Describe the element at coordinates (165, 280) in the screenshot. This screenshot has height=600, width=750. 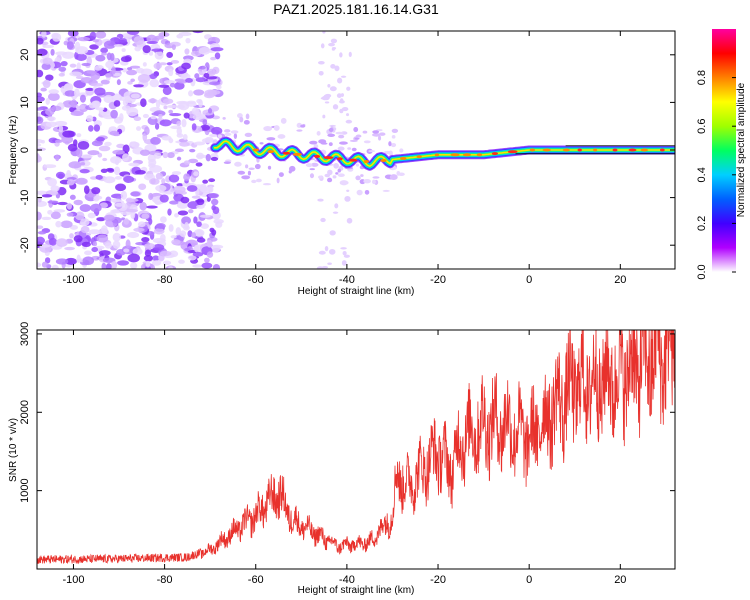
I see `x-tick-label: -80` at that location.